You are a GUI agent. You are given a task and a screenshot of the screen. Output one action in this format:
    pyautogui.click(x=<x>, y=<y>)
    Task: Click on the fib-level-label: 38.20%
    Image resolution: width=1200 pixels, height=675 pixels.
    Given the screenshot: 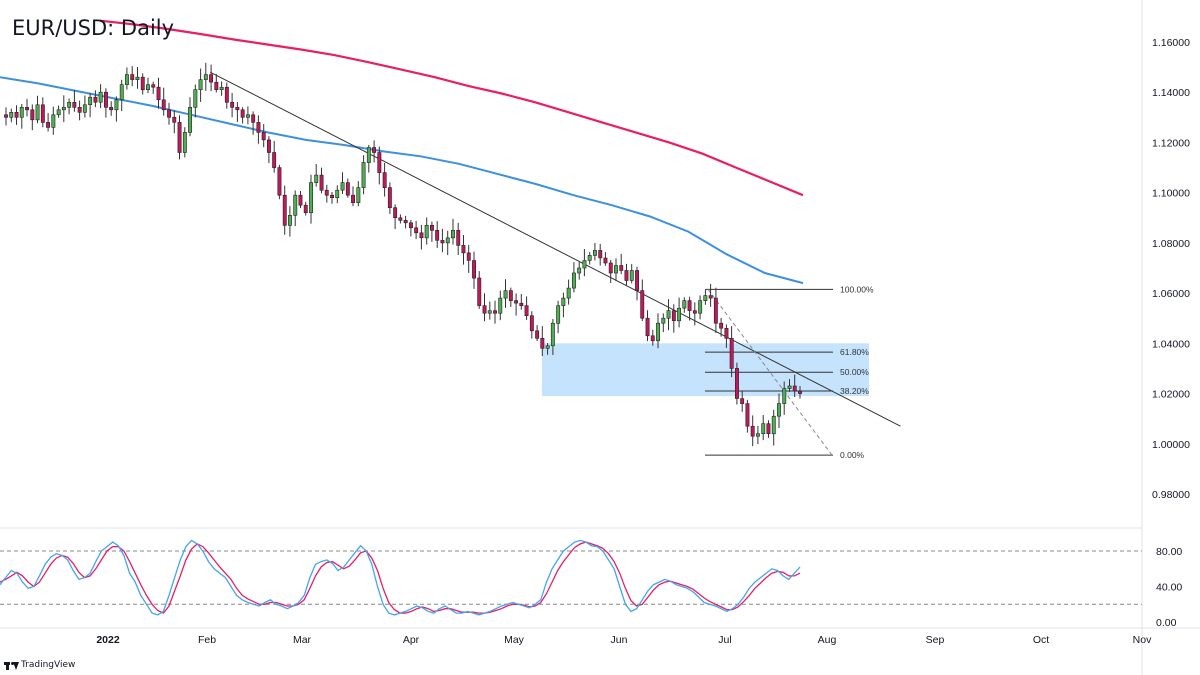 What is the action you would take?
    pyautogui.click(x=854, y=391)
    